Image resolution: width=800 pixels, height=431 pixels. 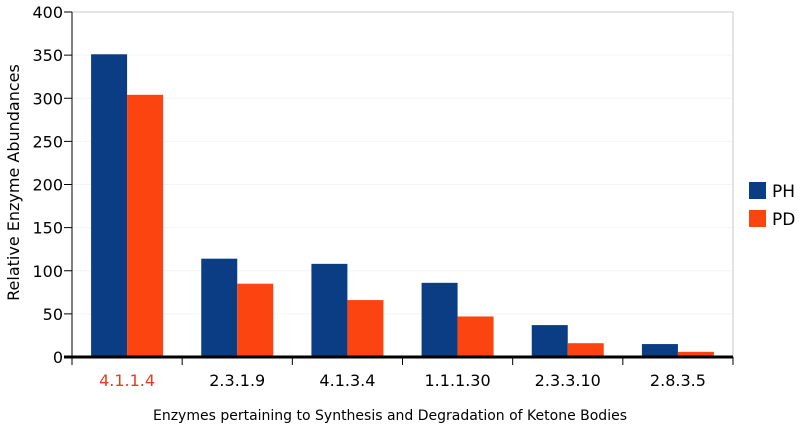 What do you see at coordinates (783, 192) in the screenshot?
I see `legend-label-ph: PH` at bounding box center [783, 192].